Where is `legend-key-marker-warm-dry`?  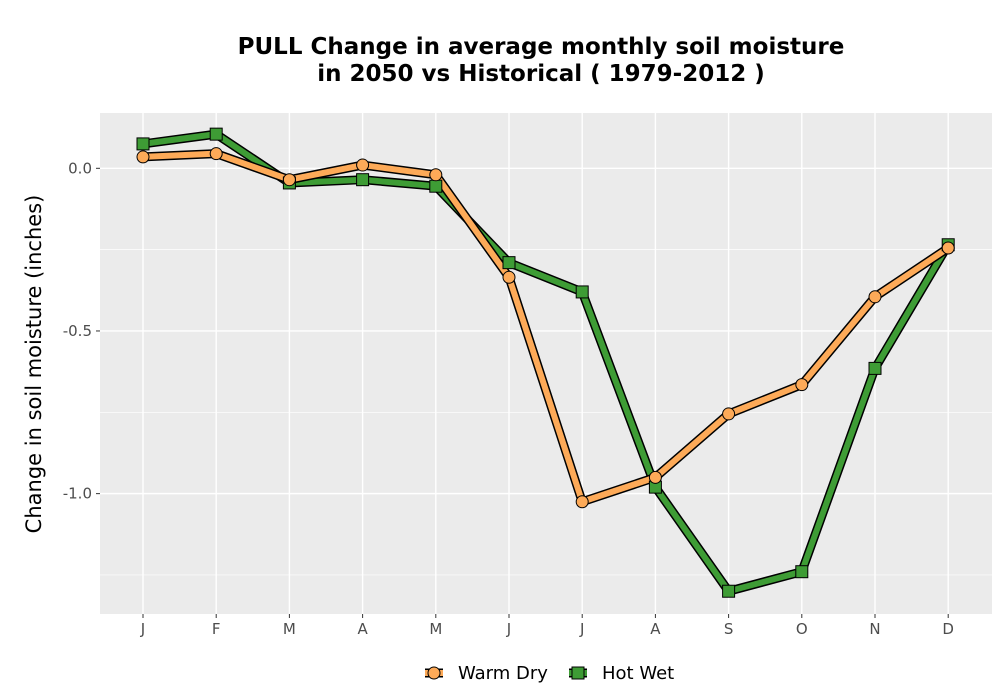 legend-key-marker-warm-dry is located at coordinates (434, 673).